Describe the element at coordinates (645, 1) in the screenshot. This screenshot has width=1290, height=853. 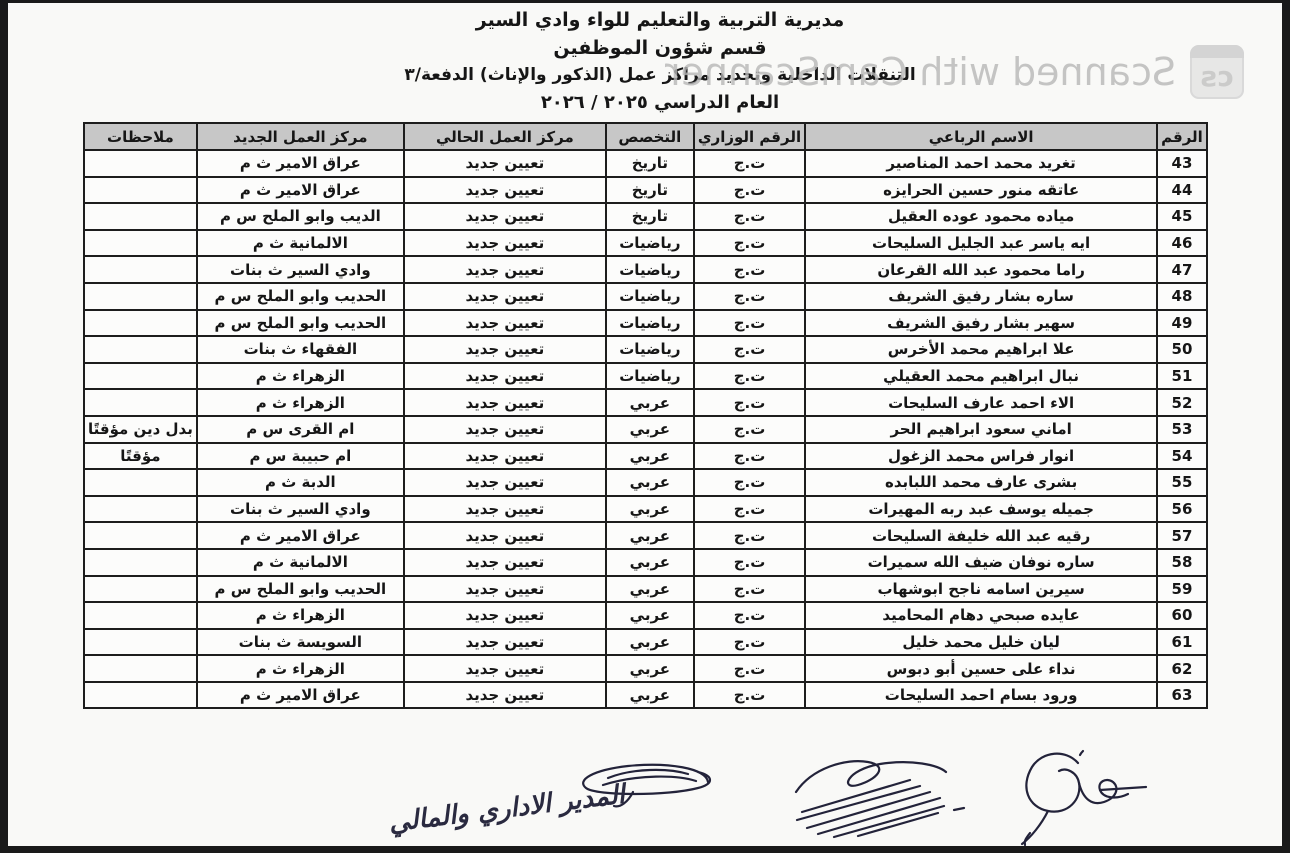
I see `scan-edge-top` at that location.